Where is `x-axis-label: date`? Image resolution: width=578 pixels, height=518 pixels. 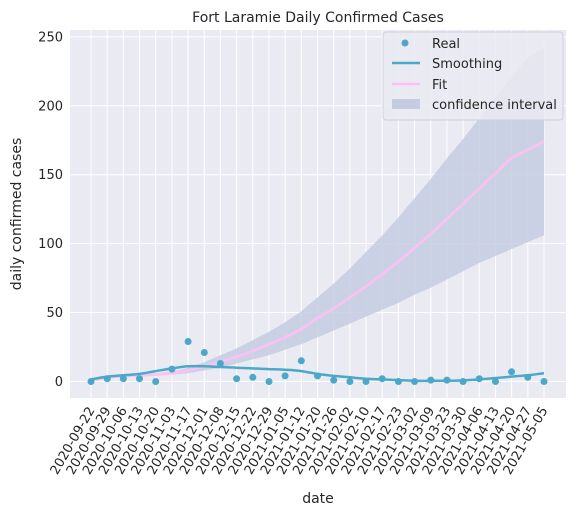
x-axis-label: date is located at coordinates (318, 499).